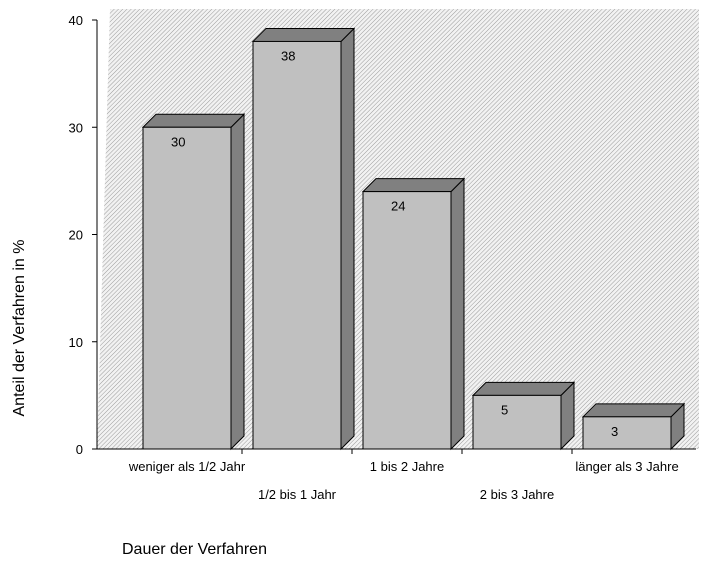 Image resolution: width=723 pixels, height=561 pixels. What do you see at coordinates (76, 235) in the screenshot?
I see `y-tick-label: 20` at bounding box center [76, 235].